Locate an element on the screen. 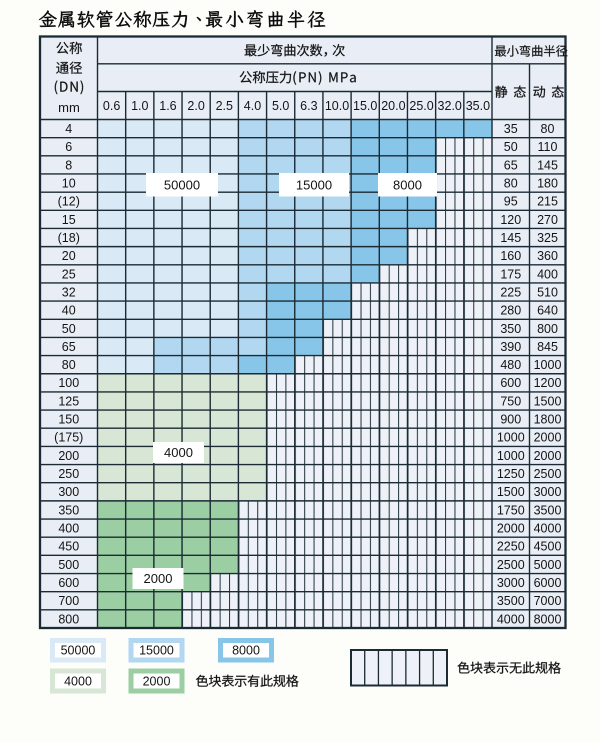 The image size is (600, 743). svg-text: 390 is located at coordinates (510, 347).